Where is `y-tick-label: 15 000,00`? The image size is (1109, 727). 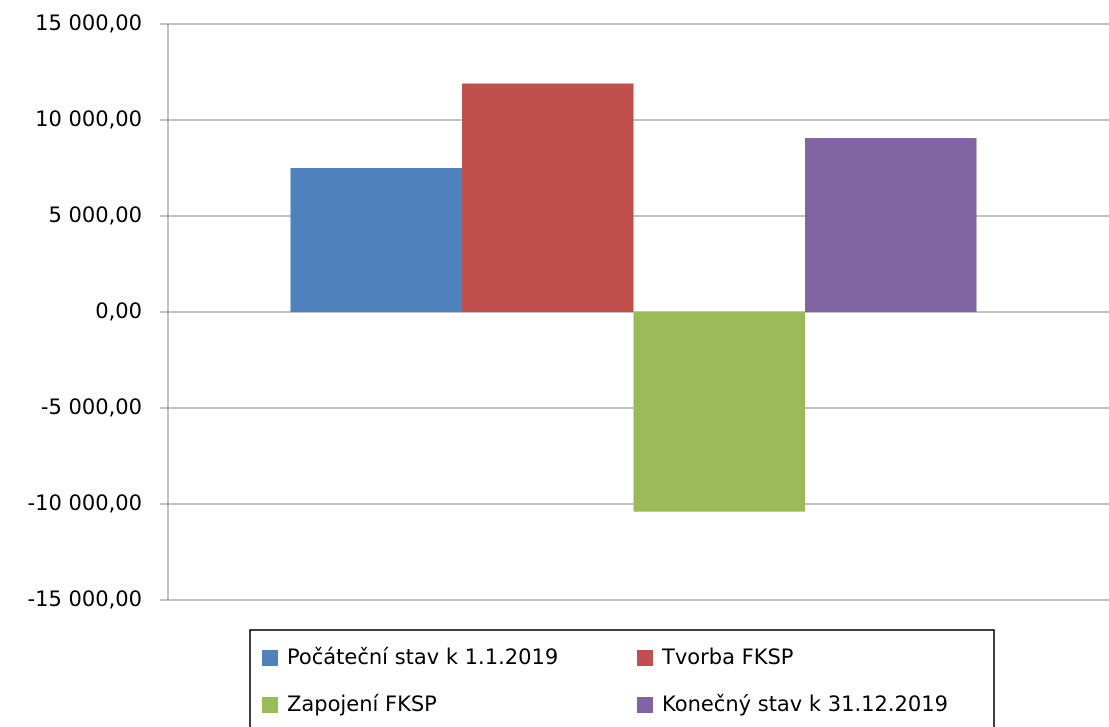
y-tick-label: 15 000,00 is located at coordinates (88, 23).